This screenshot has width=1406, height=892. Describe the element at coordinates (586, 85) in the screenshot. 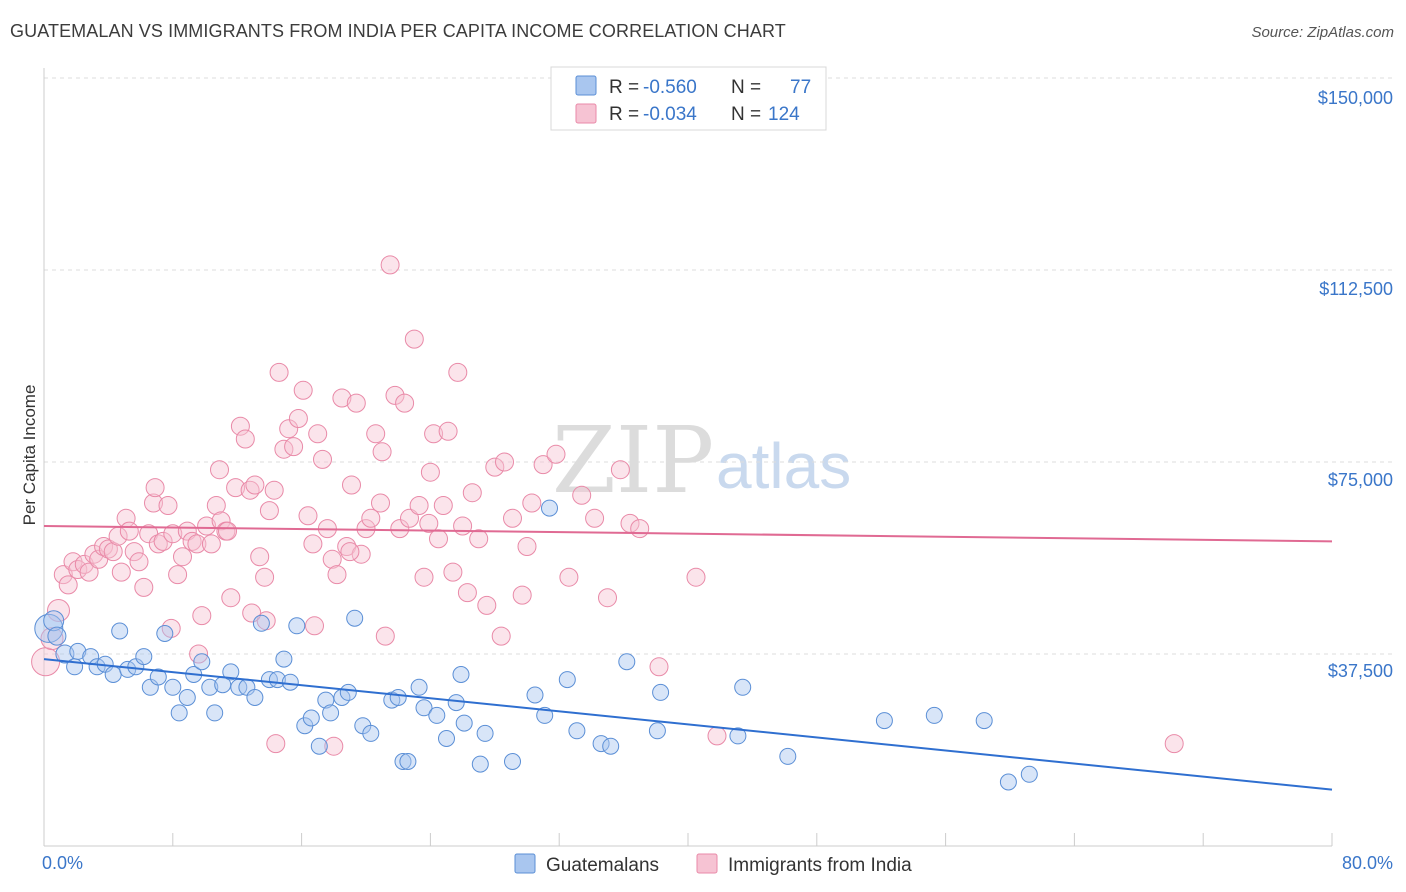

I see `legend-swatch-blue` at that location.